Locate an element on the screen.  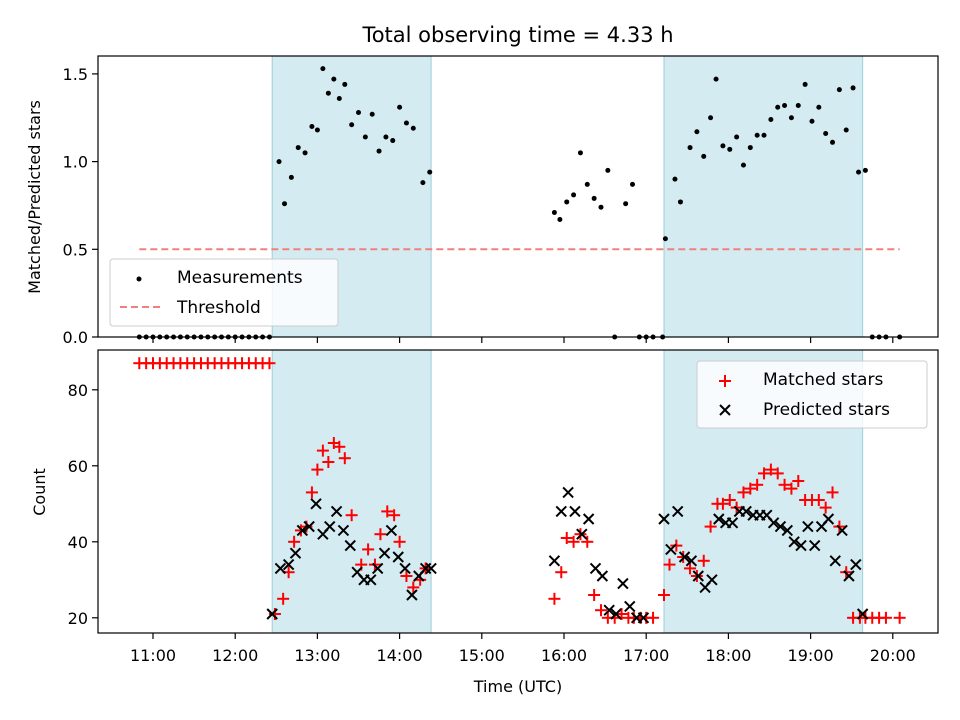
bottom-y-axis-label: Count is located at coordinates (39, 492).